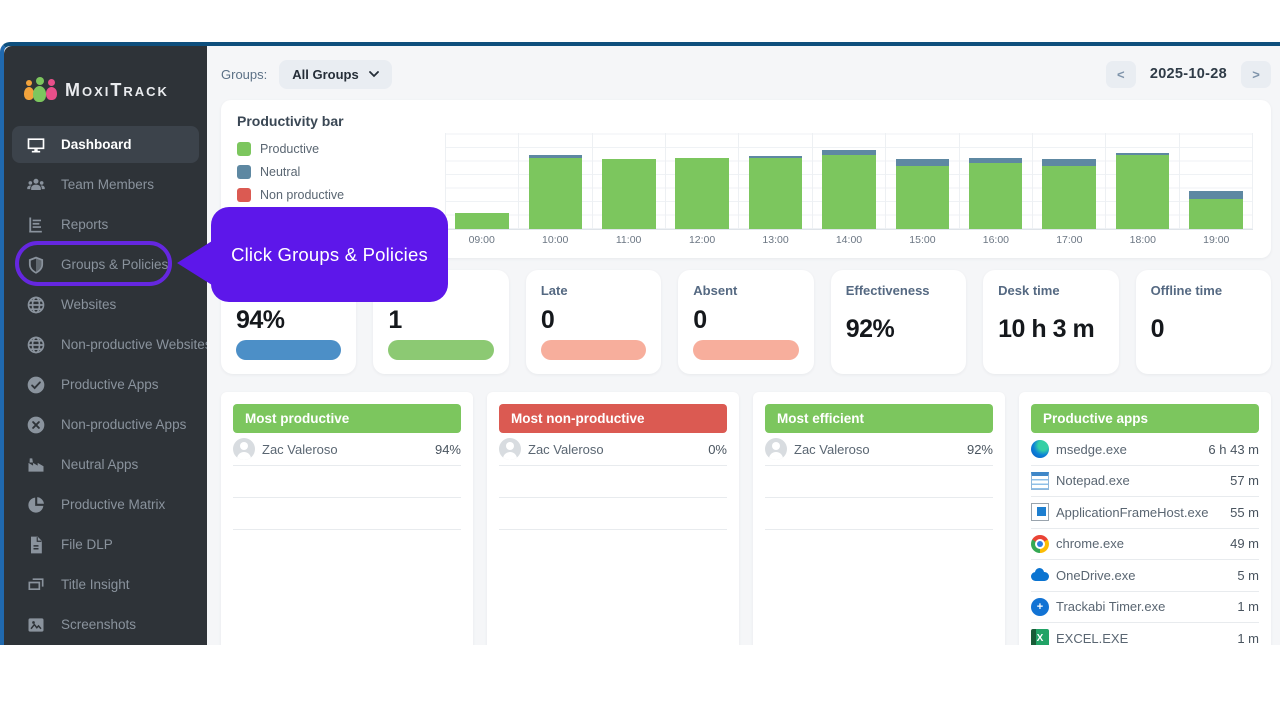 The image size is (1280, 720). I want to click on sidebar-item-groups-policies: Groups & Policies, so click(105, 264).